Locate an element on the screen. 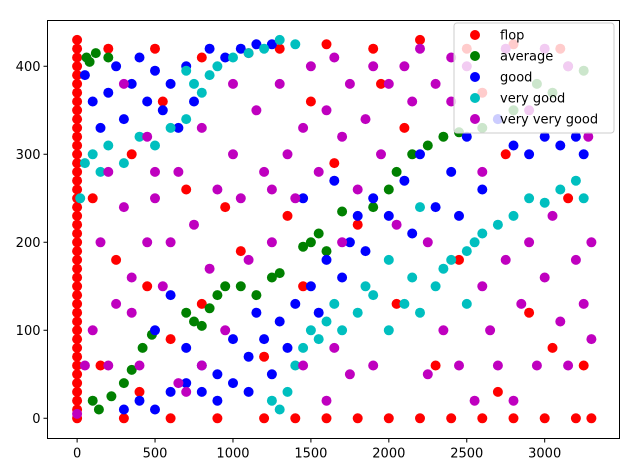 The width and height of the screenshot is (636, 473). x-axis-ticks: 0 500 1000 1500 2000 2500 3000 is located at coordinates (317, 450).